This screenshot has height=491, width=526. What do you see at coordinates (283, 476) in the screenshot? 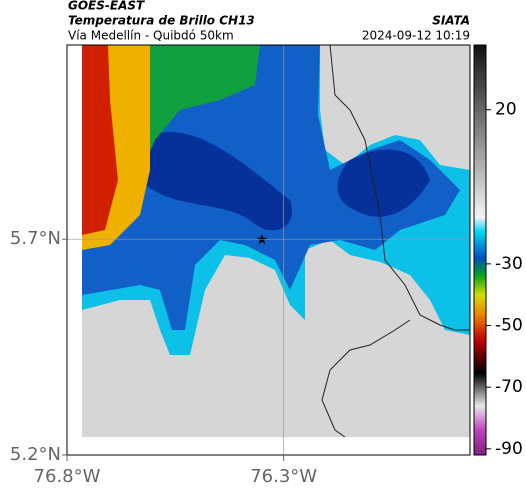
I see `x-tick-label: 76.3°W` at bounding box center [283, 476].